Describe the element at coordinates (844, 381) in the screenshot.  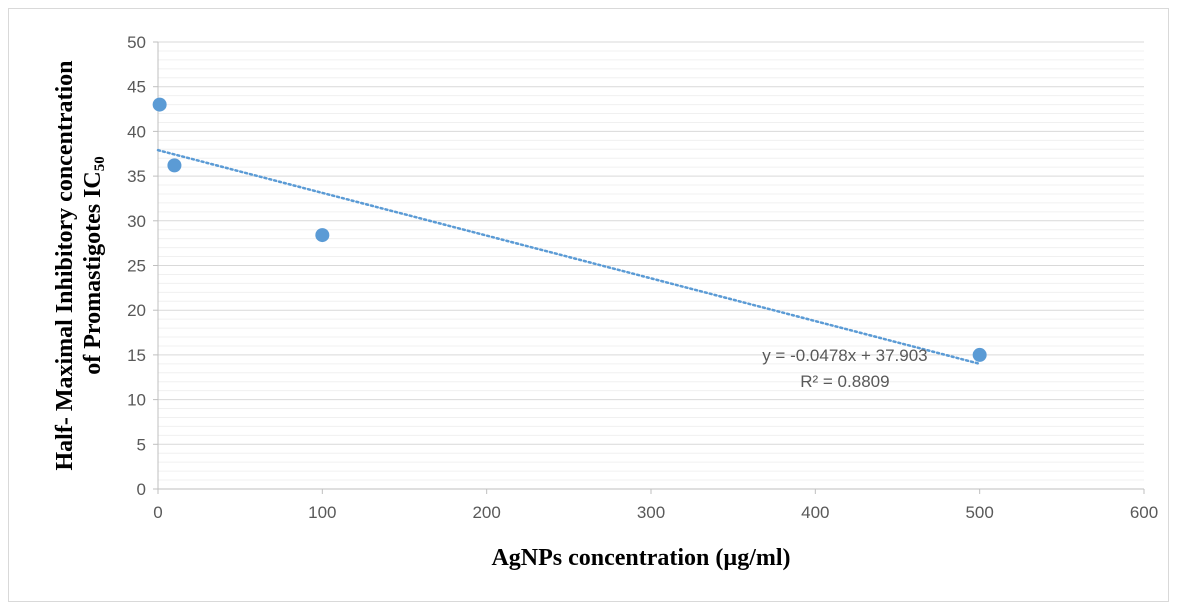
I see `trendline-r-squared: R² = 0.8809` at that location.